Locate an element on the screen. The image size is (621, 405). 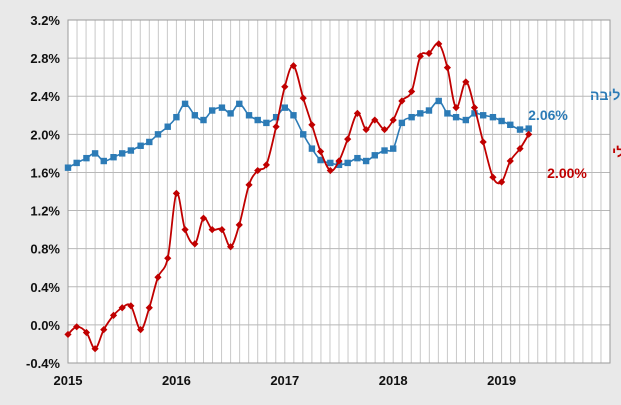
y-tick-label: 1.6% is located at coordinates (45, 172).